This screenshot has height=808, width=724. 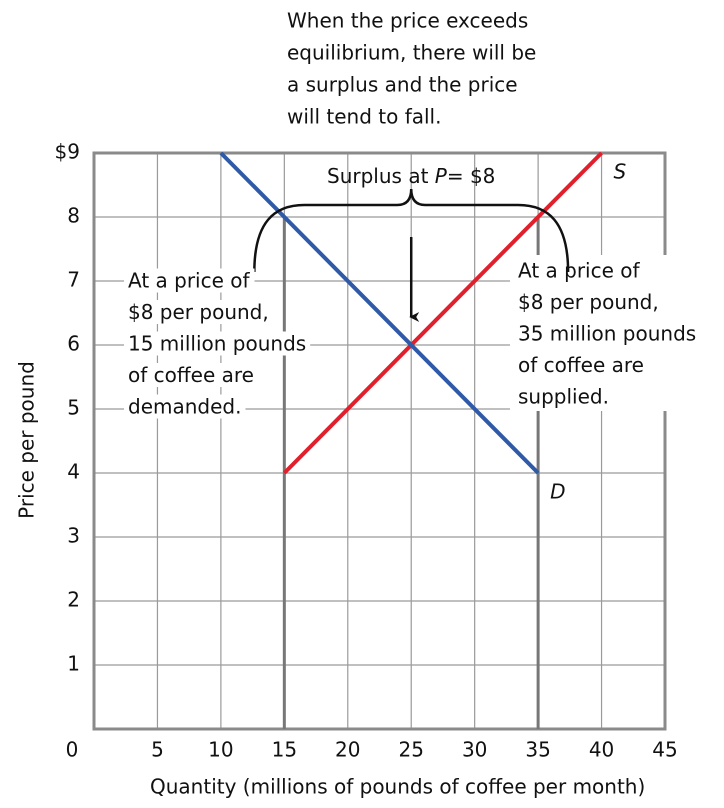 I want to click on note-box, so click(x=617, y=333).